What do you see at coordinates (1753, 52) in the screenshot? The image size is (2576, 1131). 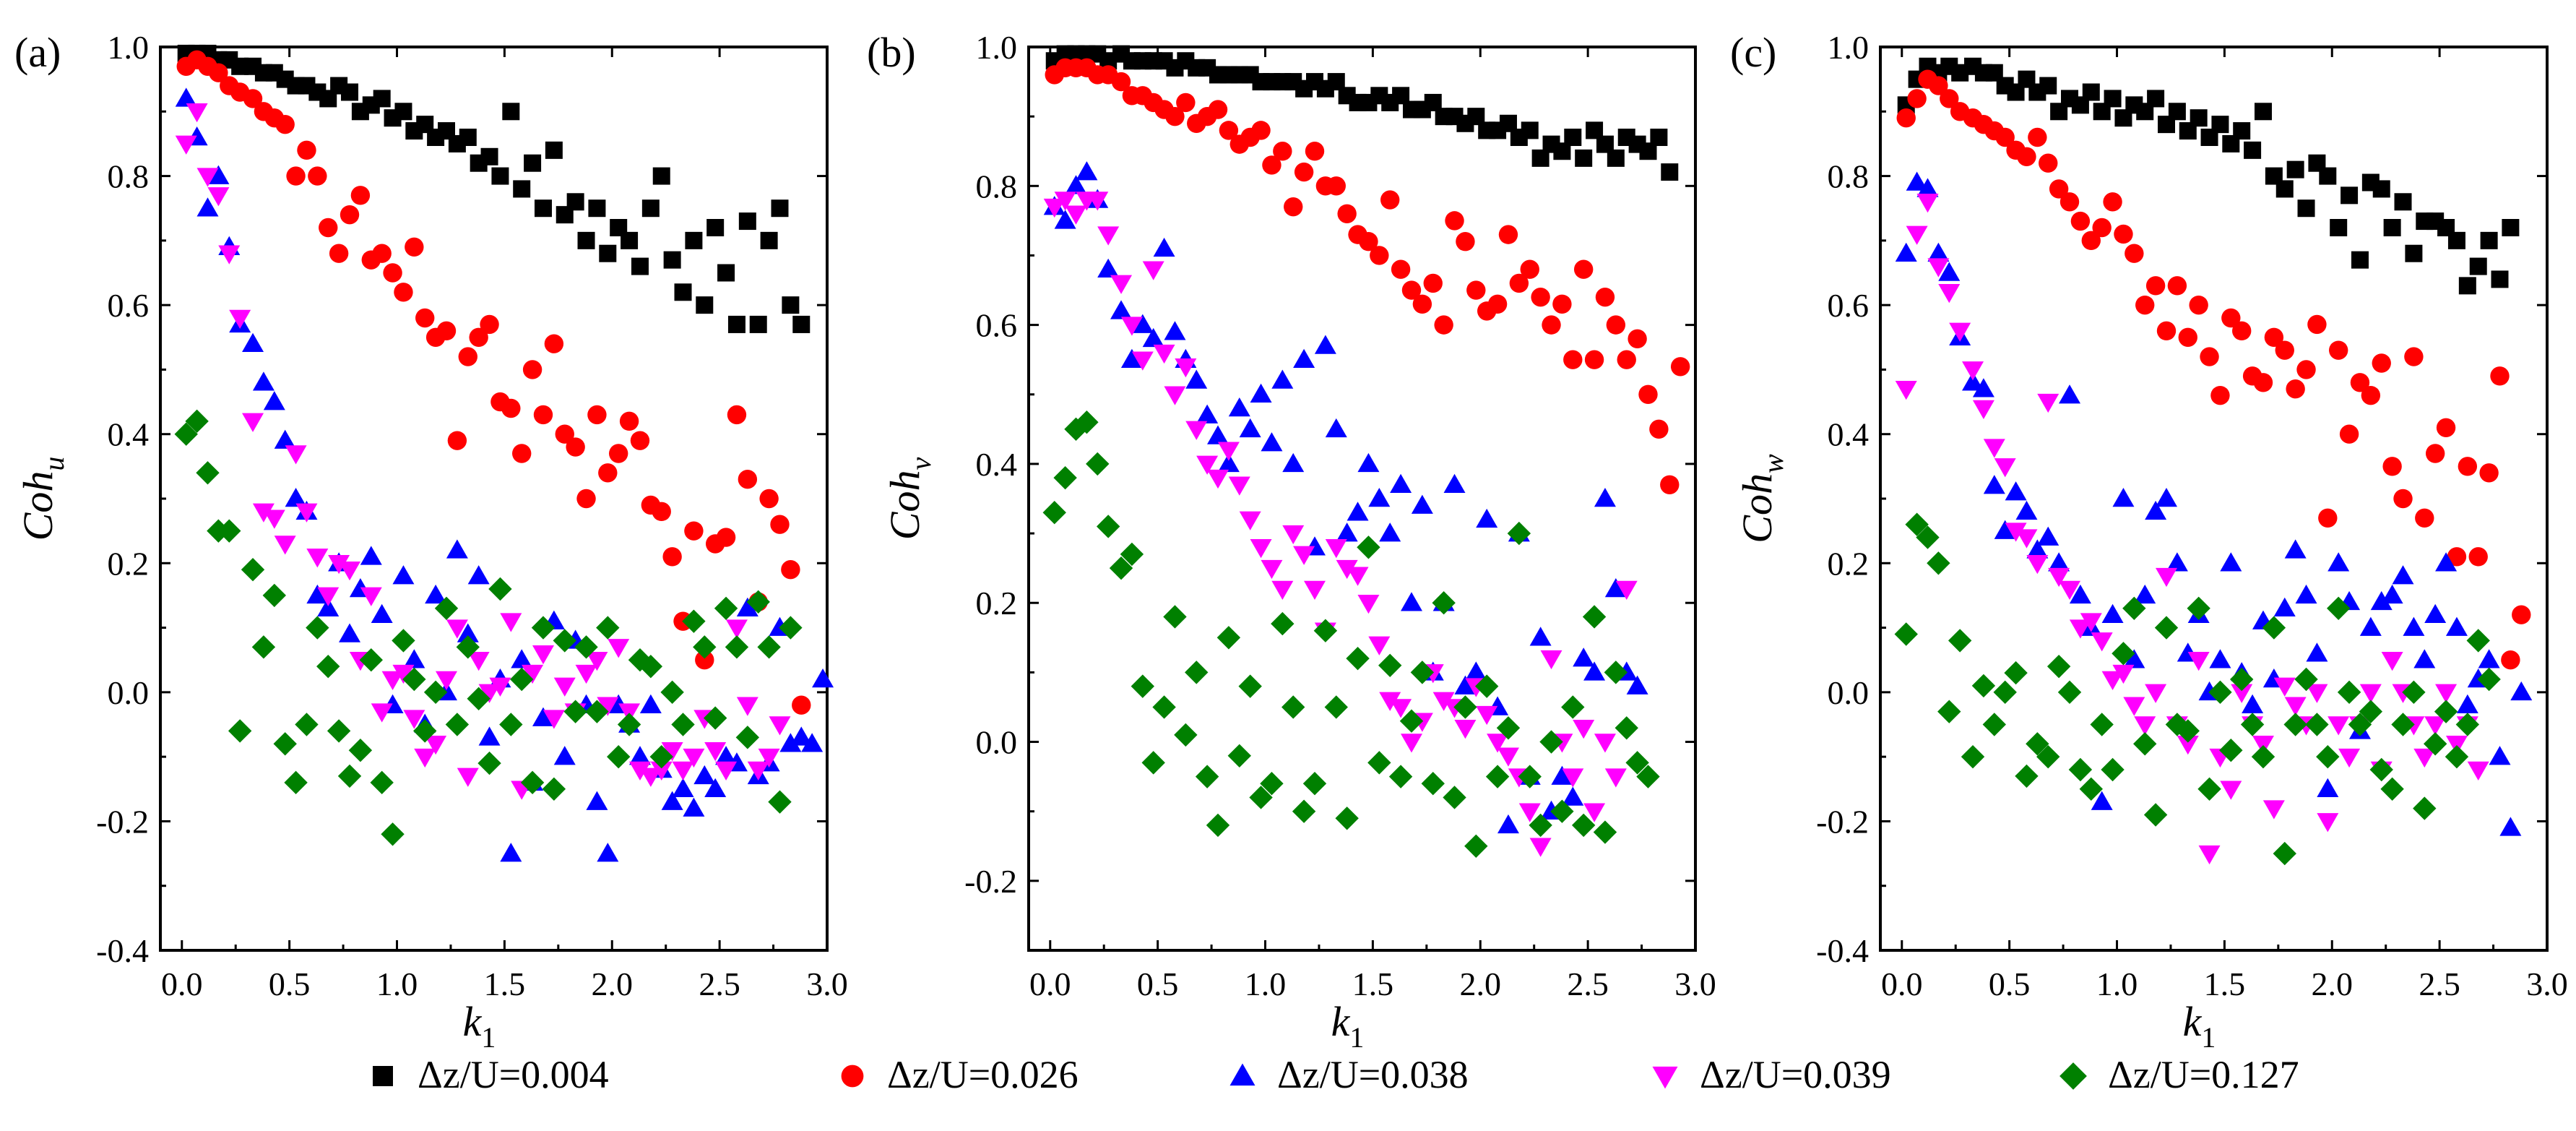 I see `panel-label: (c)` at bounding box center [1753, 52].